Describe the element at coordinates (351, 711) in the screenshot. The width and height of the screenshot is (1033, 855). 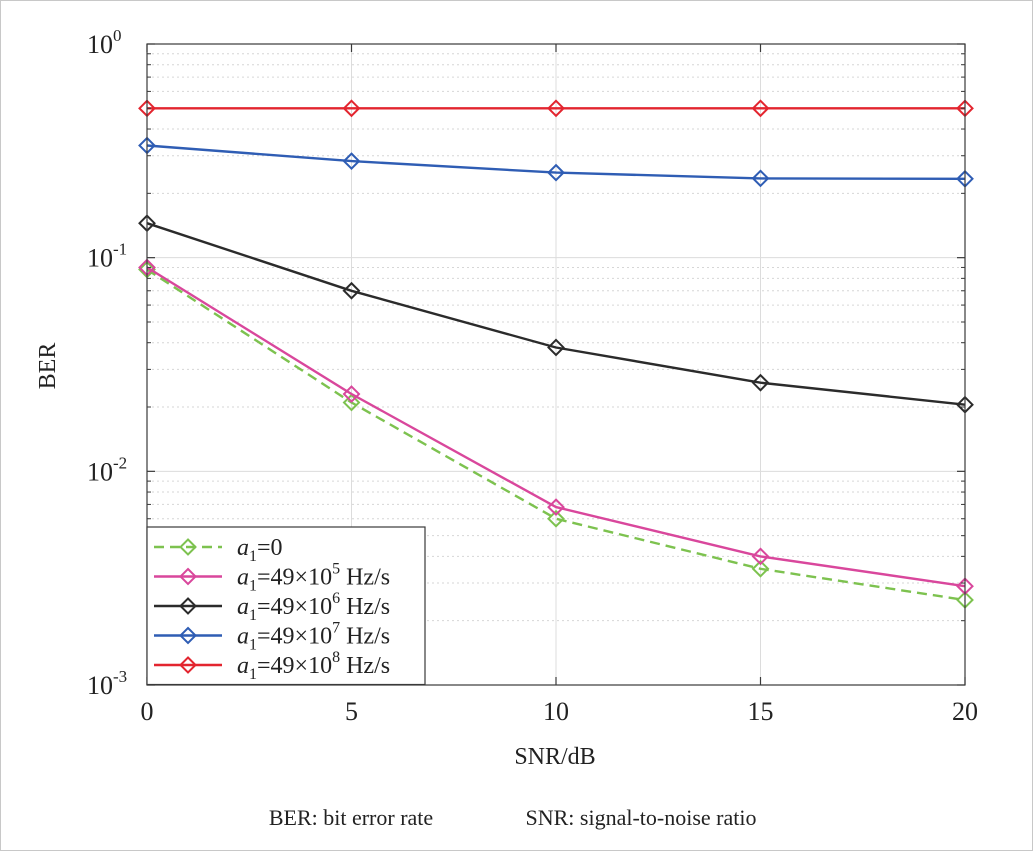
I see `x-tick-label: 5` at that location.